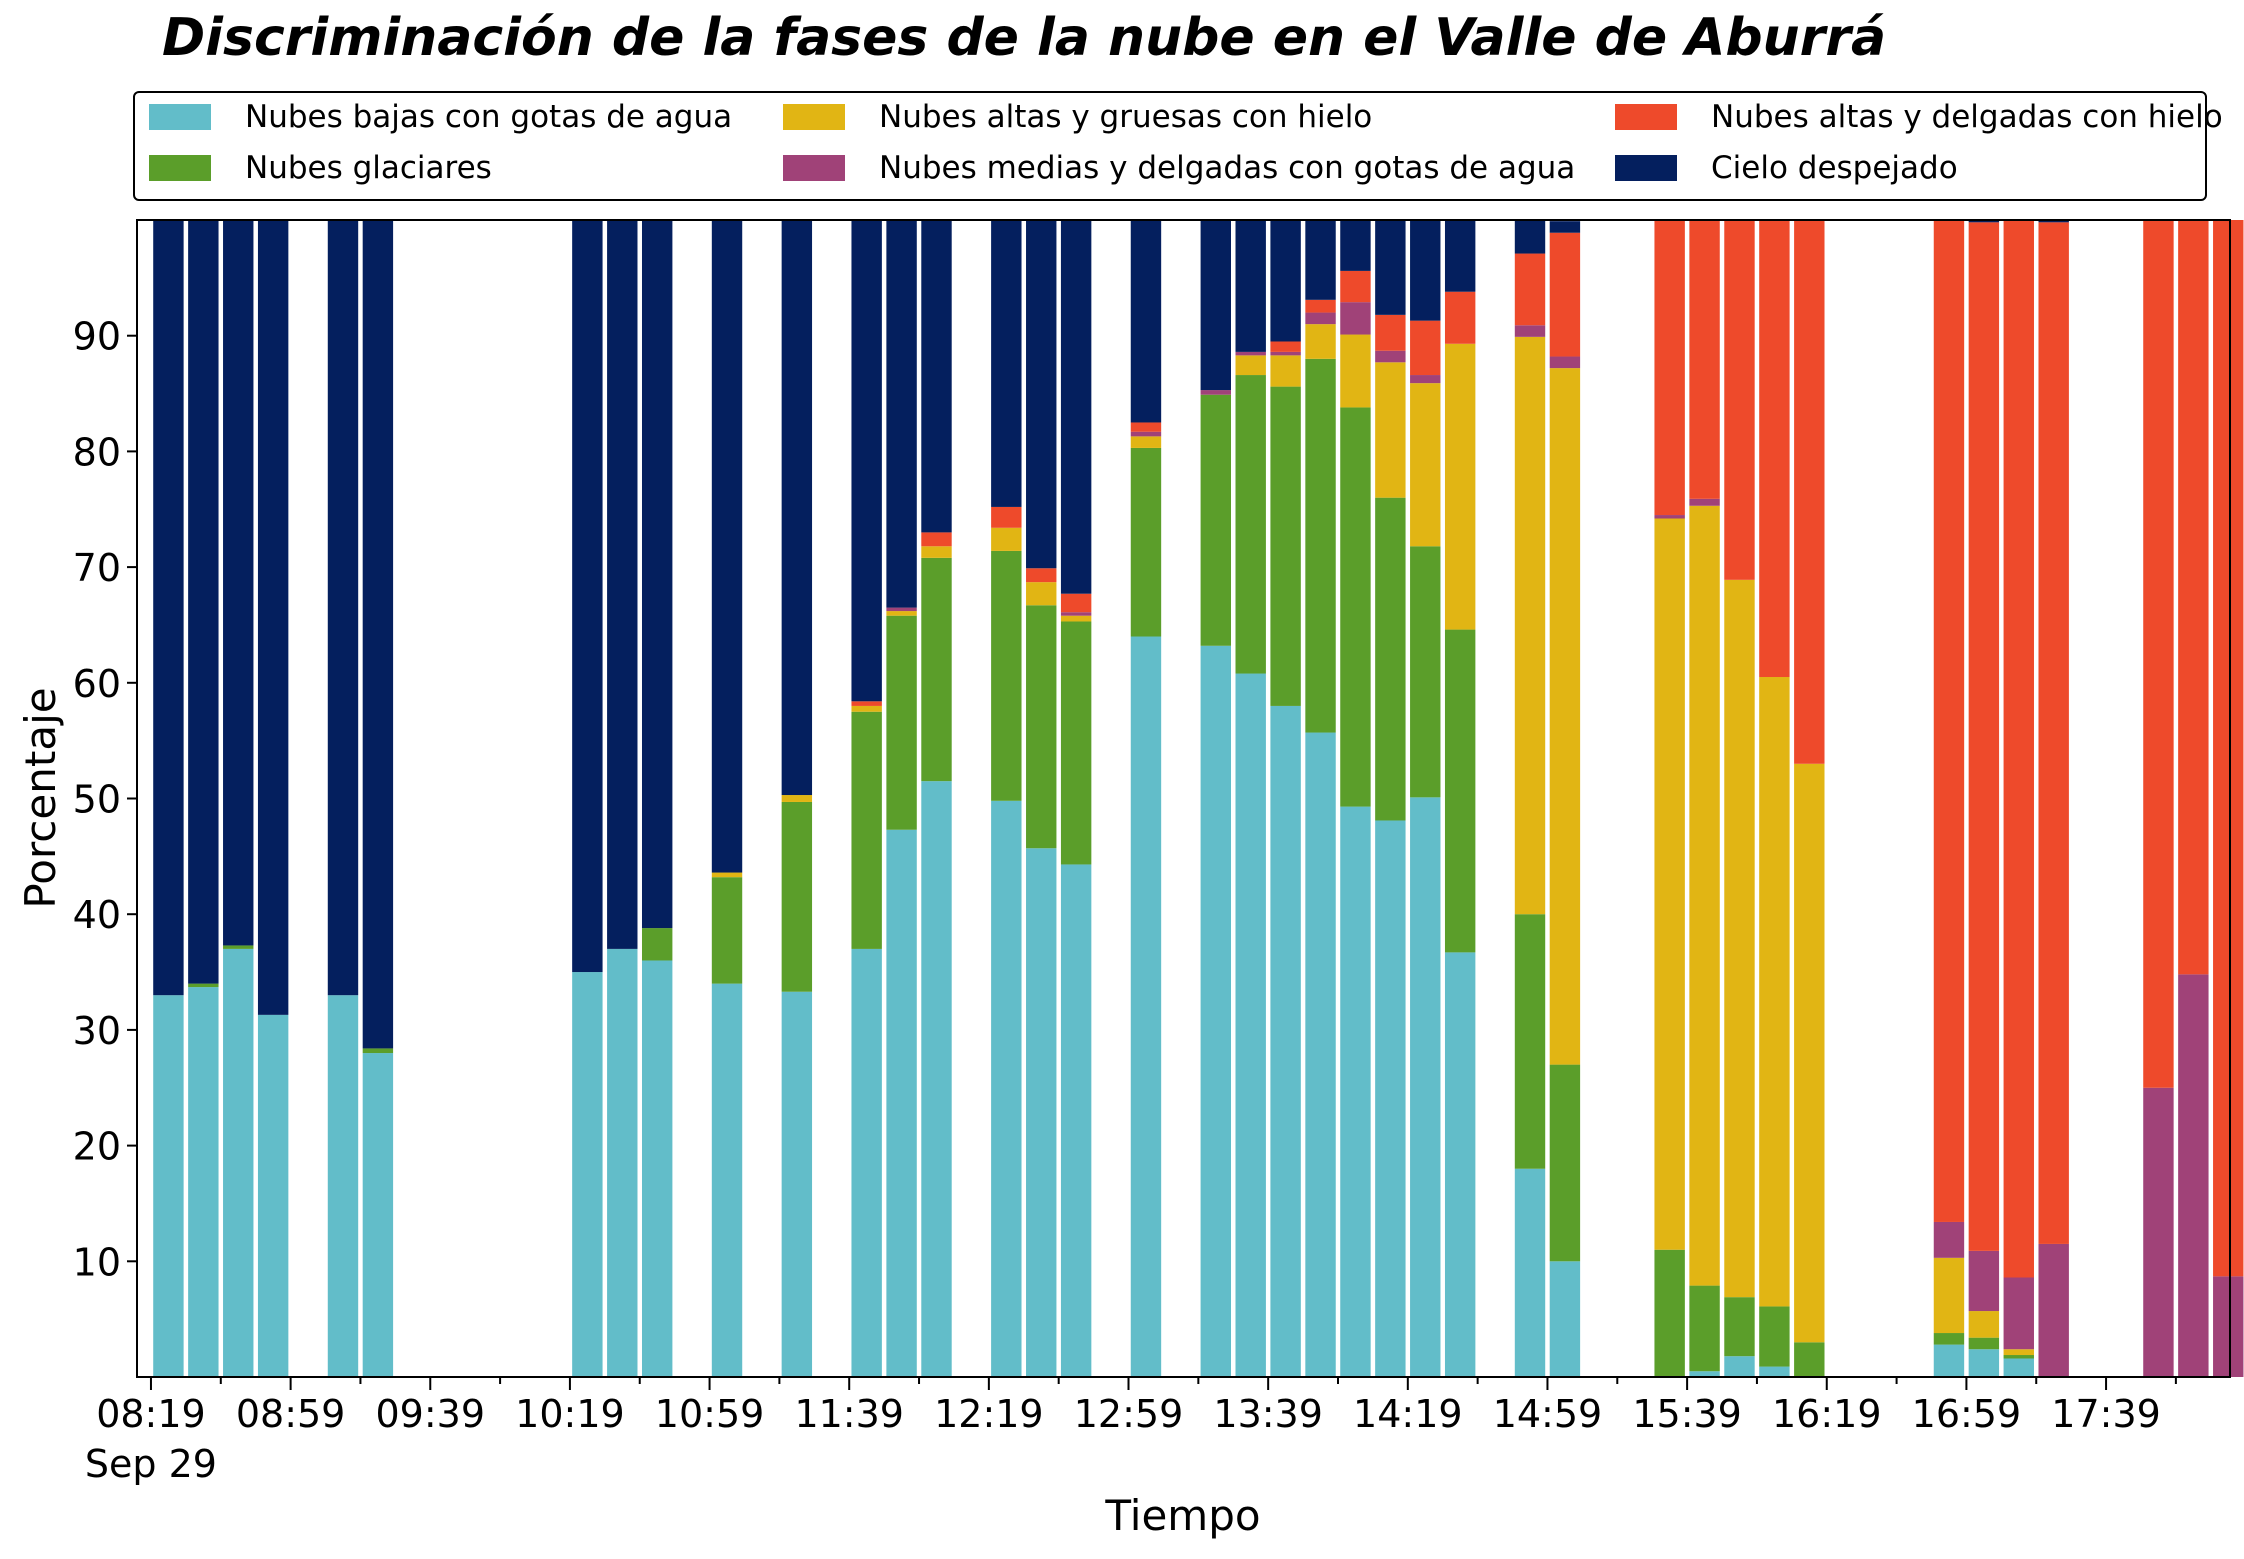  I want to click on x-axis-label: Tiempo, so click(1182, 1515).